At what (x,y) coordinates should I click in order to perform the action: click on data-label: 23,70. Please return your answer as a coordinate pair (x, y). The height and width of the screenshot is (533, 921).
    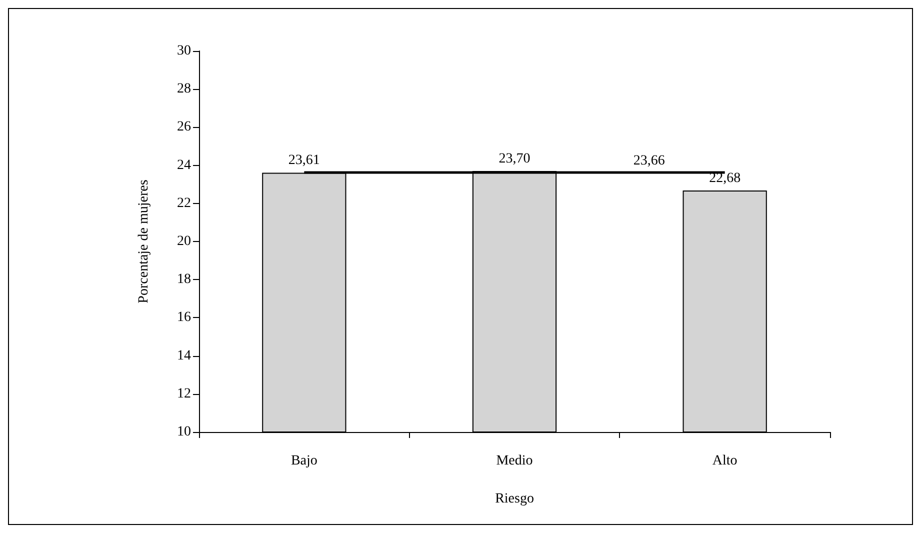
    Looking at the image, I should click on (514, 159).